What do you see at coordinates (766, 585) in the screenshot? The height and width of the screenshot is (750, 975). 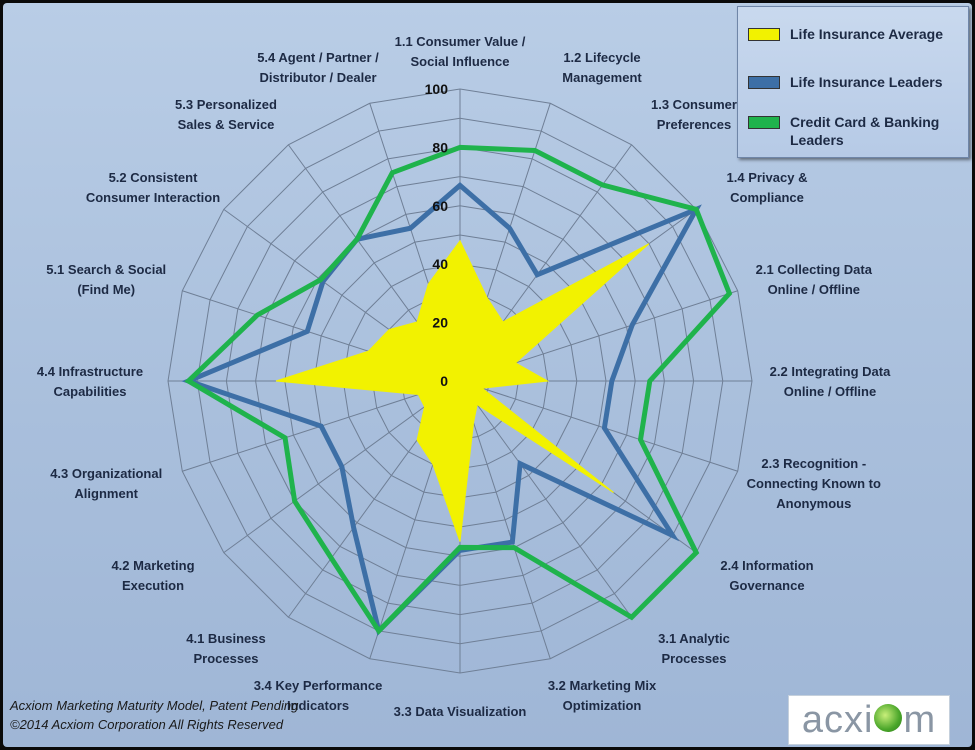 I see `axis-label-line: Governance` at bounding box center [766, 585].